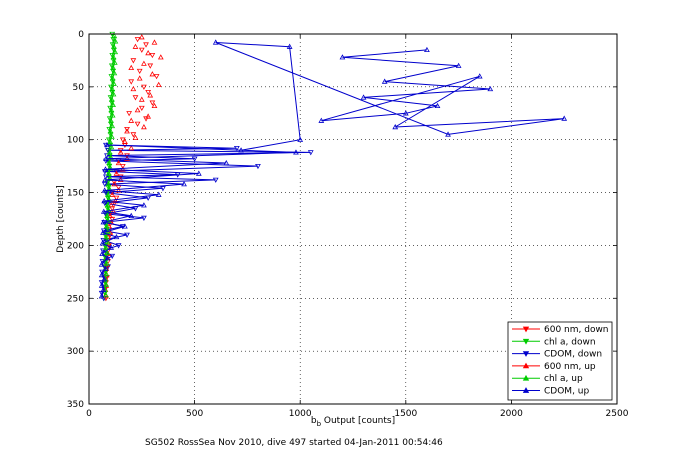  What do you see at coordinates (576, 330) in the screenshot?
I see `legend-label: 600 nm, down` at bounding box center [576, 330].